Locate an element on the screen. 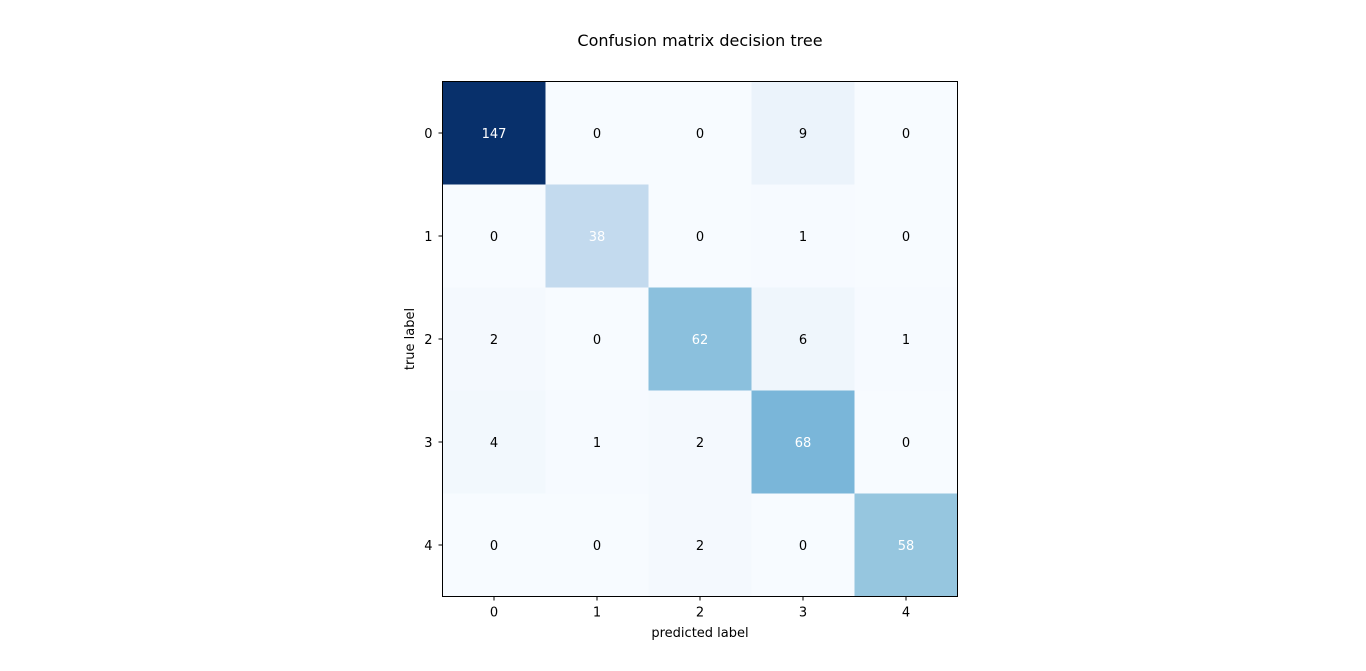  chart-title: Confusion matrix decision tree is located at coordinates (699, 40).